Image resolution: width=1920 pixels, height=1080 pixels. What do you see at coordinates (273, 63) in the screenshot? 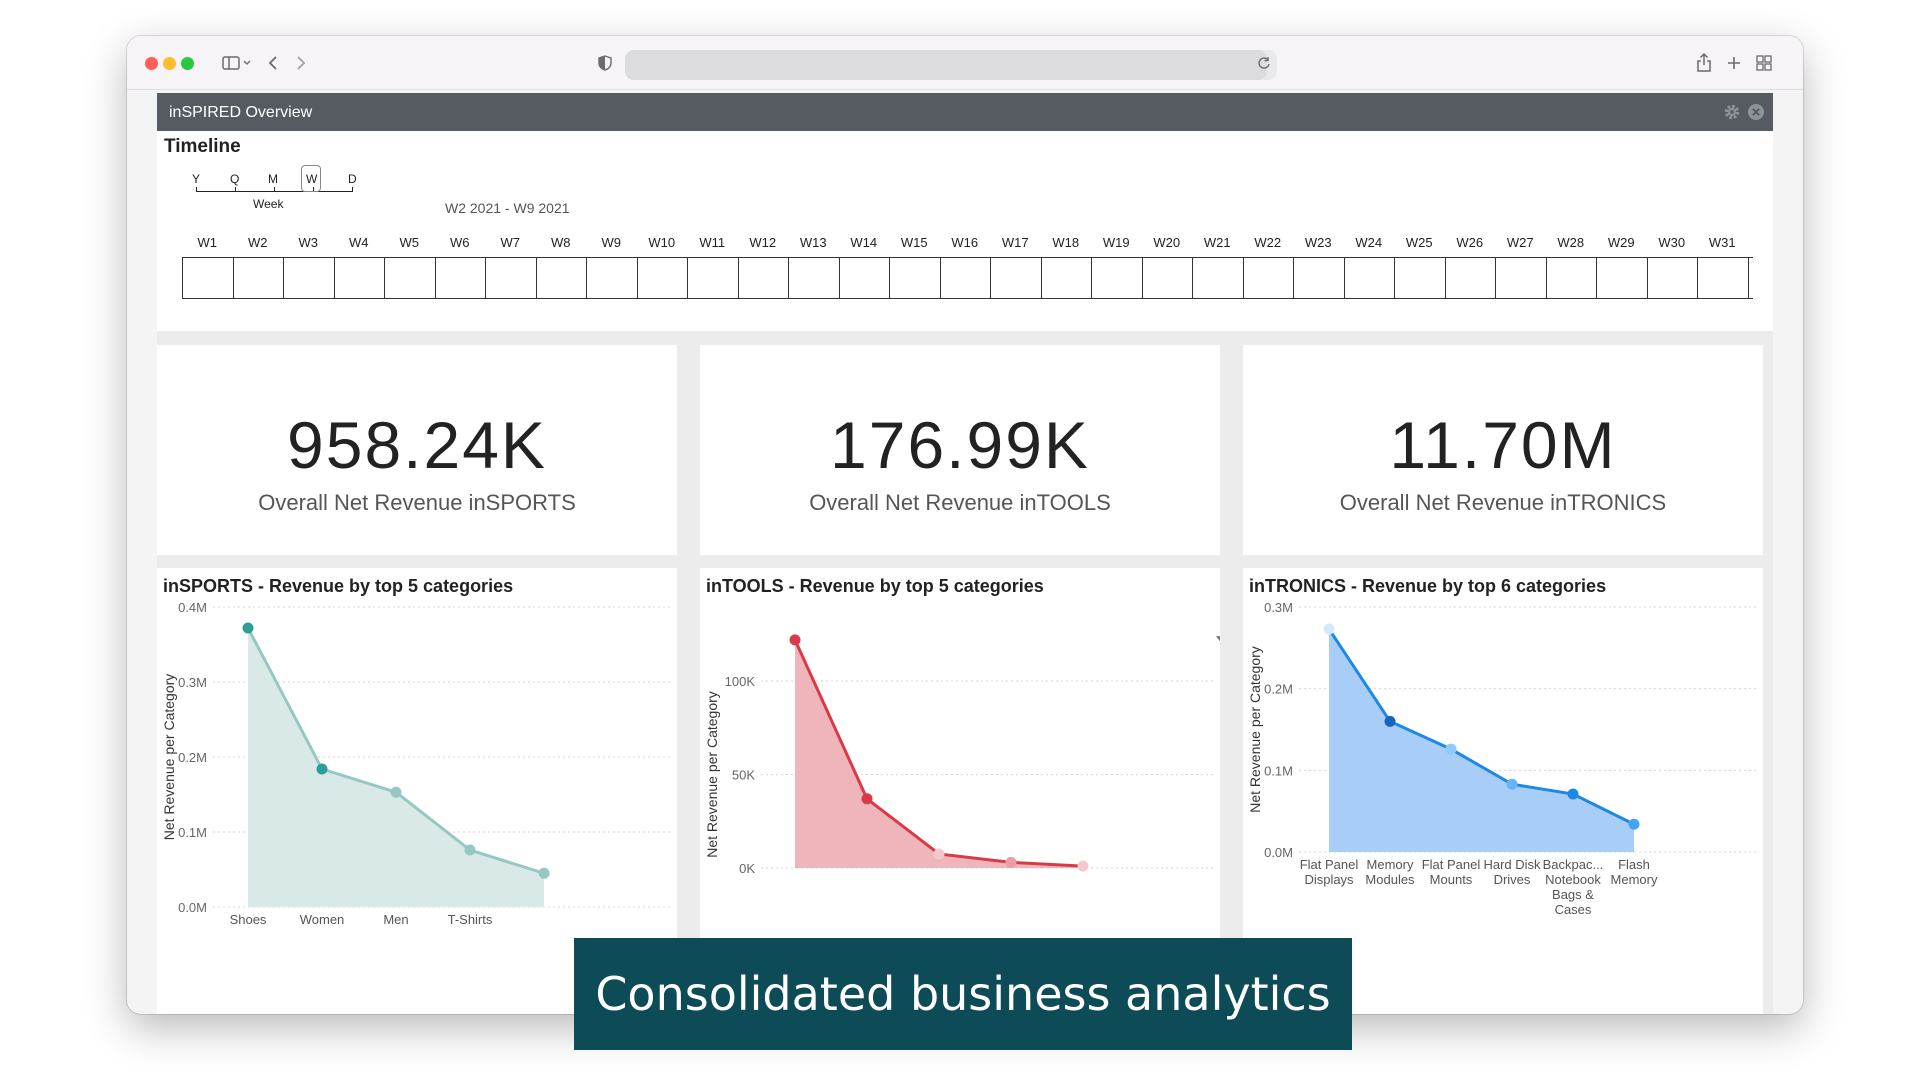
I see `back-icon` at bounding box center [273, 63].